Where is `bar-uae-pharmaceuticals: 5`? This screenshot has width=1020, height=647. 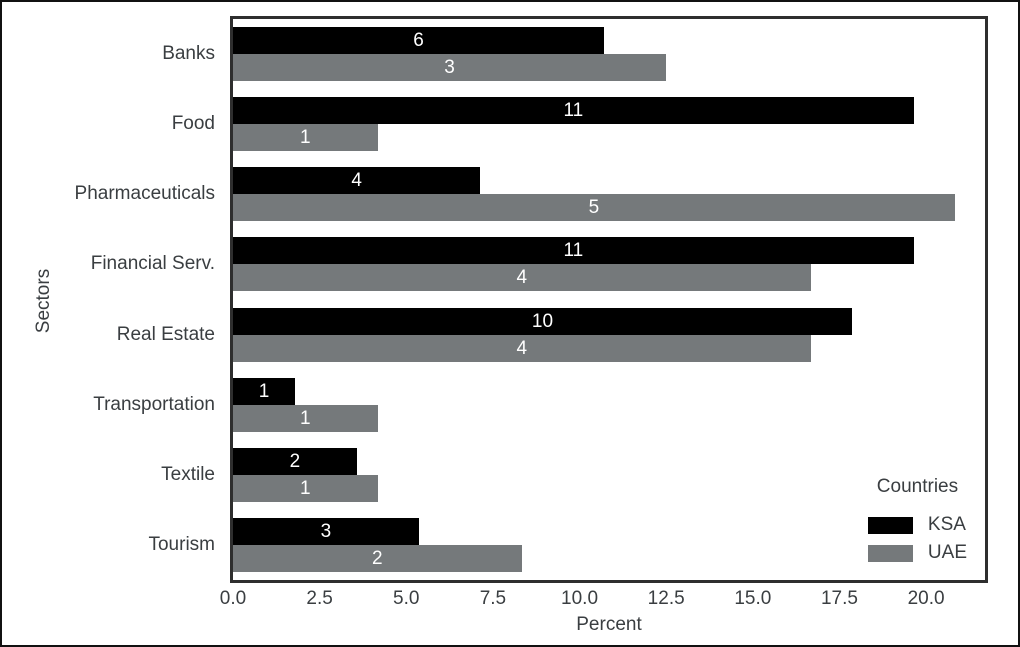 bar-uae-pharmaceuticals: 5 is located at coordinates (594, 208).